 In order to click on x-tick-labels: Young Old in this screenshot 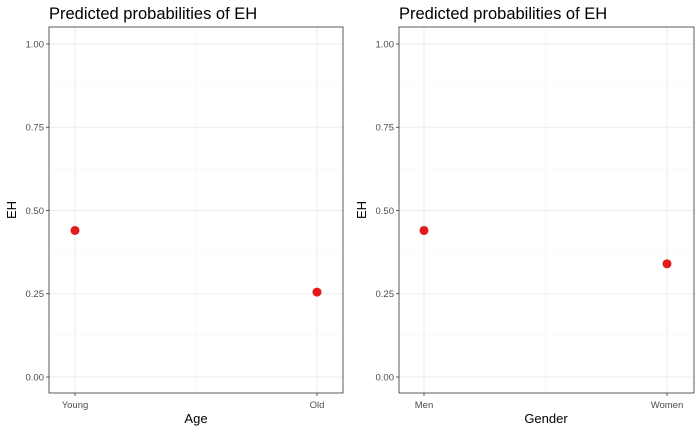, I will do `click(193, 405)`.